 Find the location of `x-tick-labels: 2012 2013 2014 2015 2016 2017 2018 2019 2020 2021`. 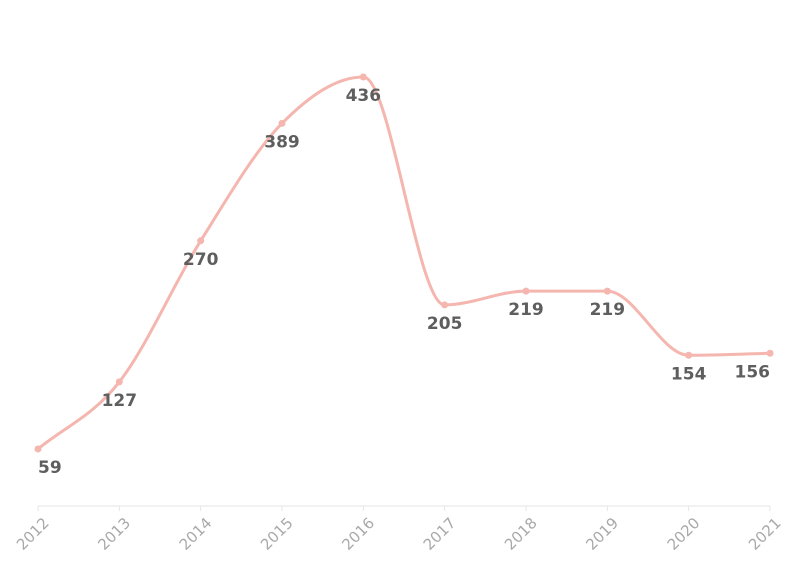

x-tick-labels: 2012 2013 2014 2015 2016 2017 2018 2019 2020 2021 is located at coordinates (399, 534).